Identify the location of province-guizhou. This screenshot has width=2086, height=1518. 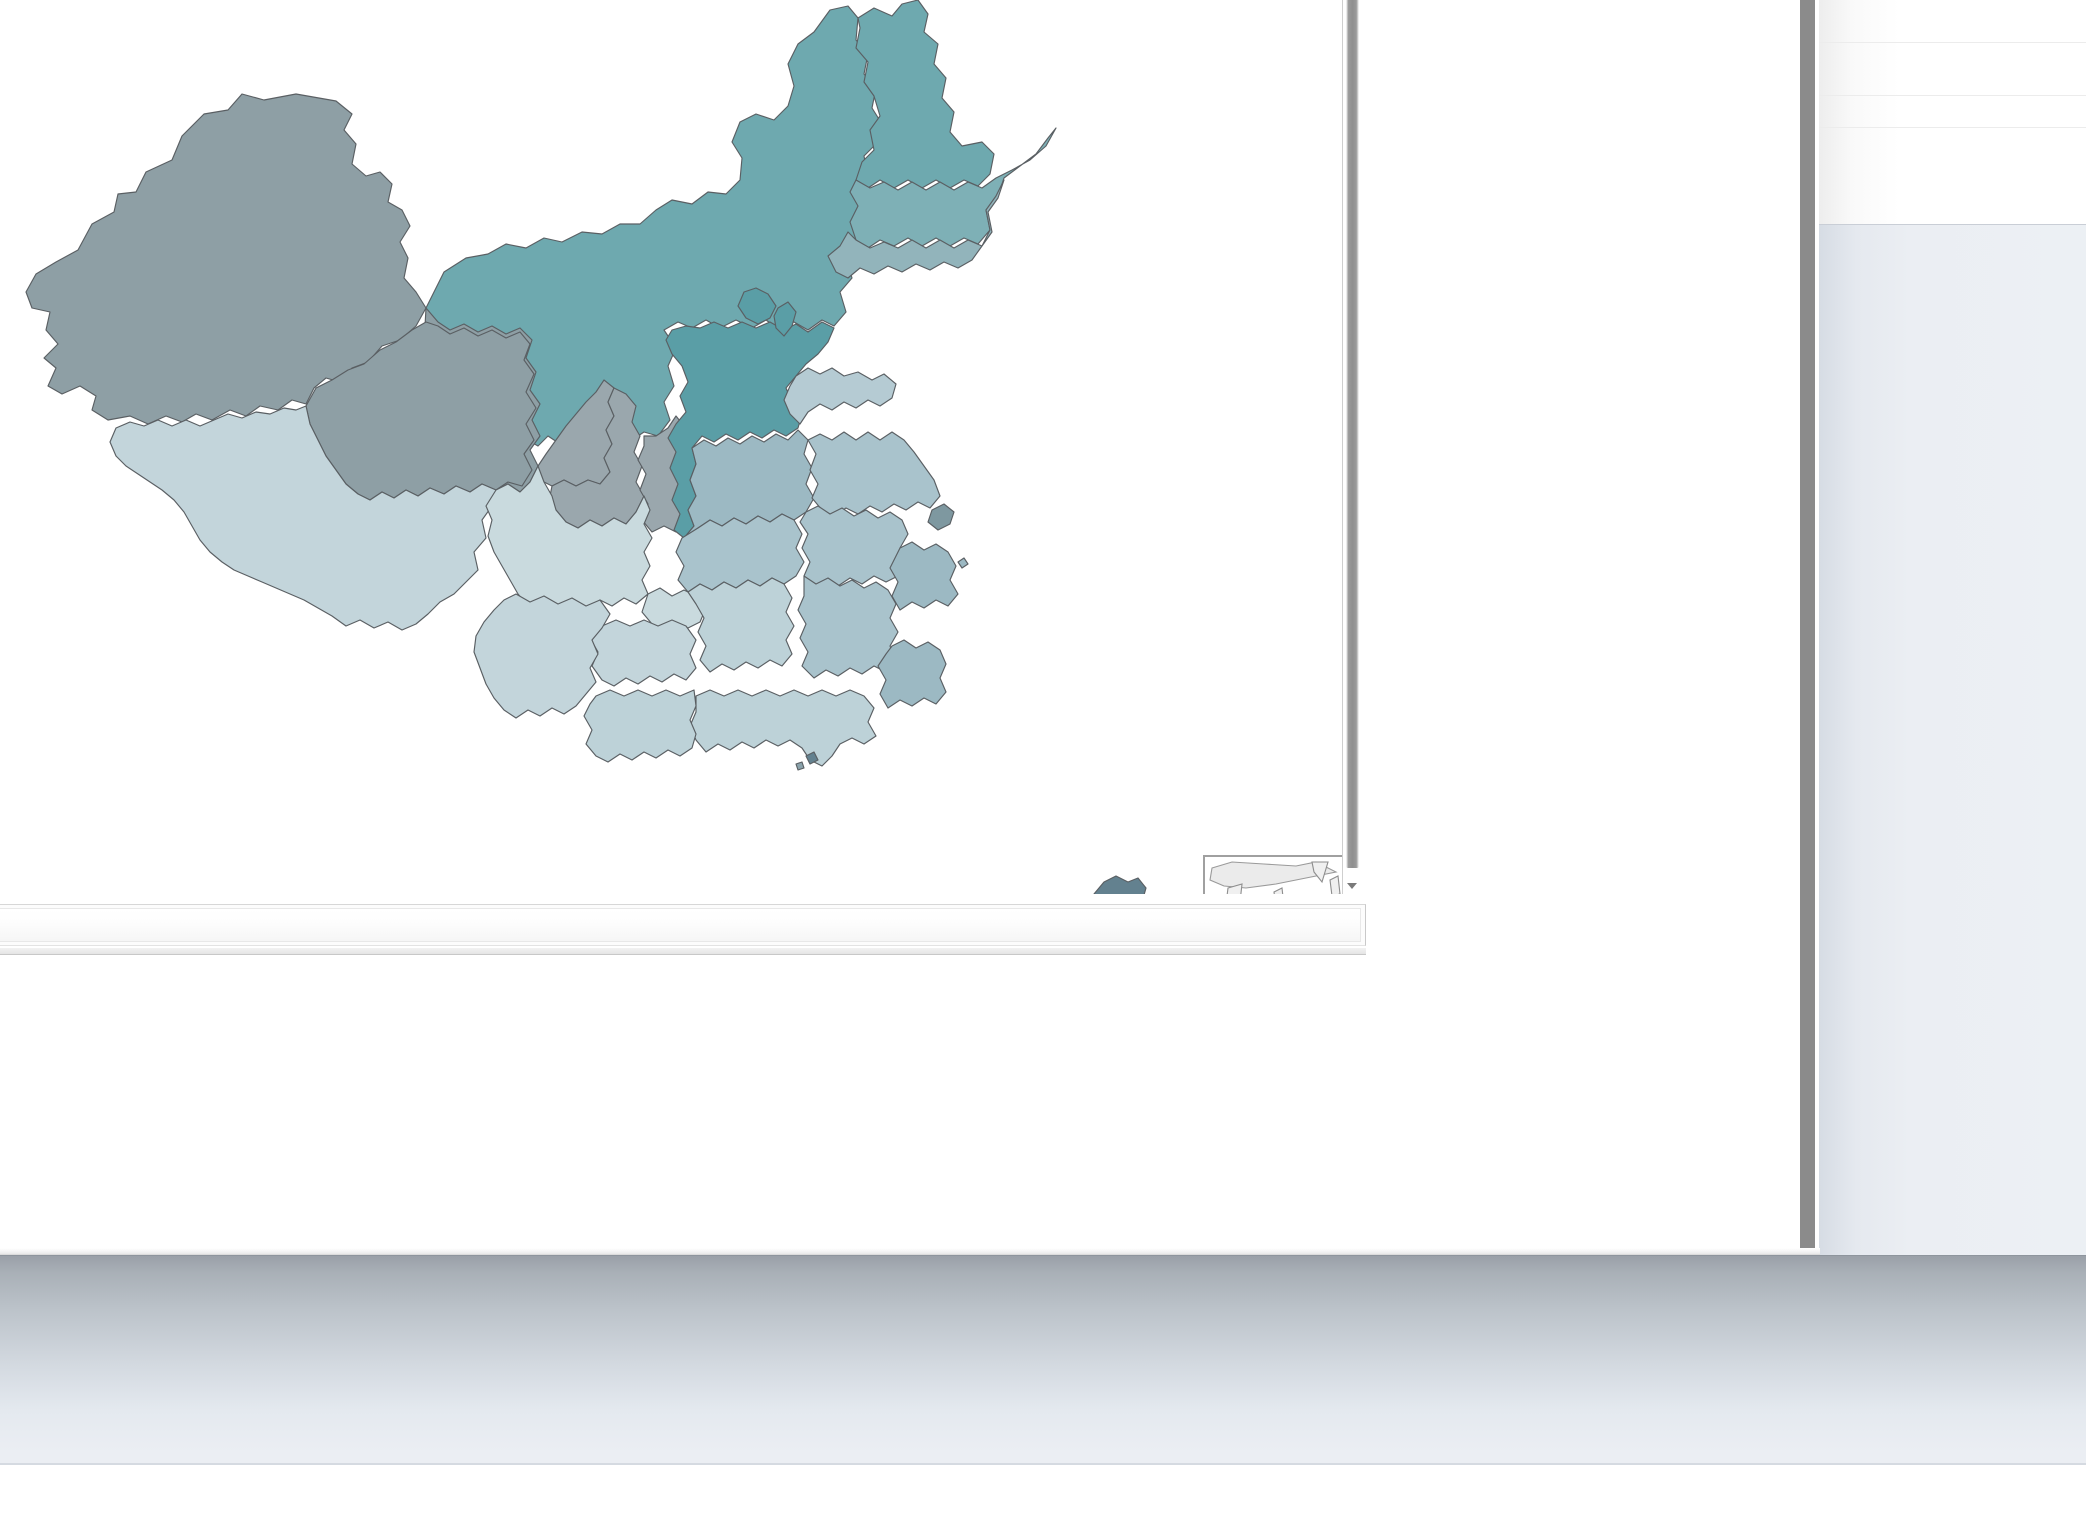
(643, 653).